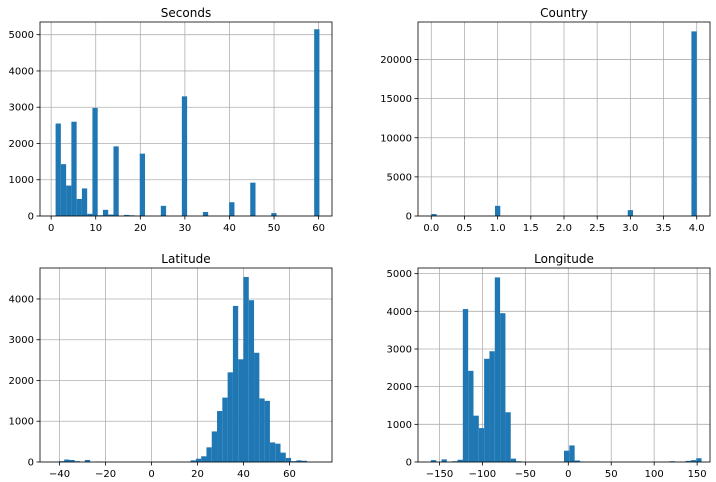 Image resolution: width=716 pixels, height=482 pixels. Describe the element at coordinates (531, 228) in the screenshot. I see `x-tick-label: 1.5` at that location.